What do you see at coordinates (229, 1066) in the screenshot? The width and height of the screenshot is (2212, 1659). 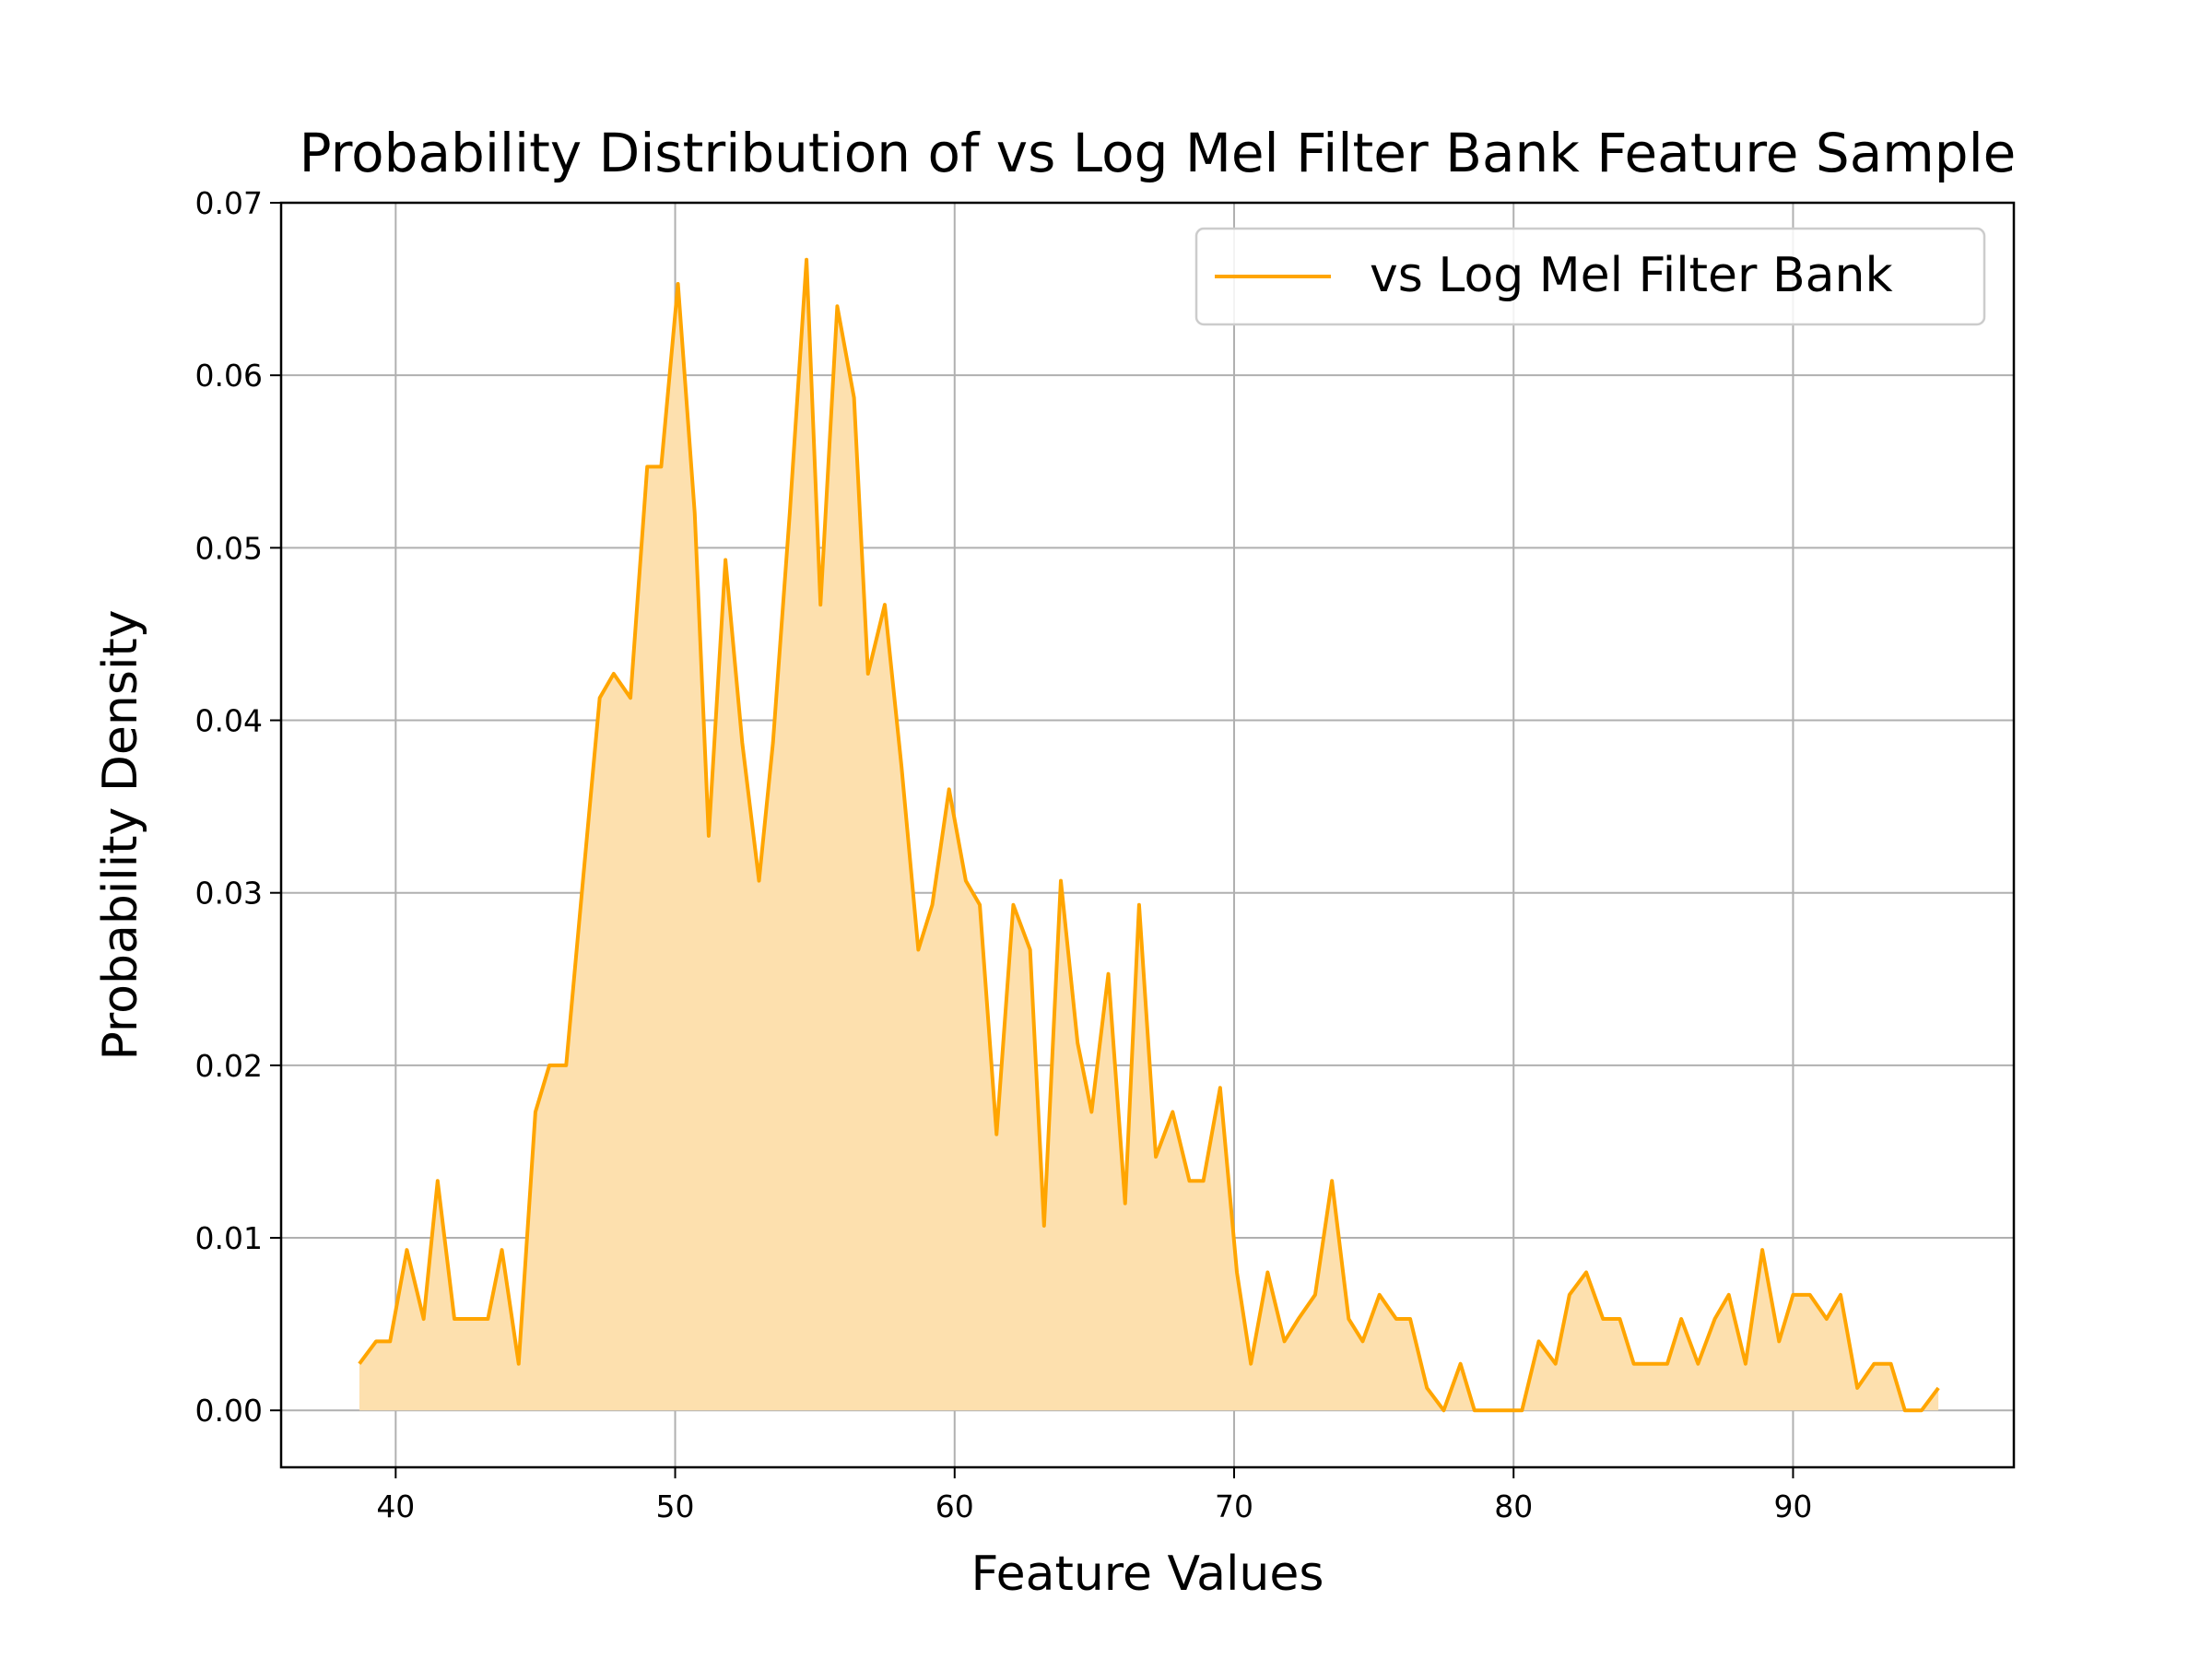 I see `y-tick-label: 0.02` at bounding box center [229, 1066].